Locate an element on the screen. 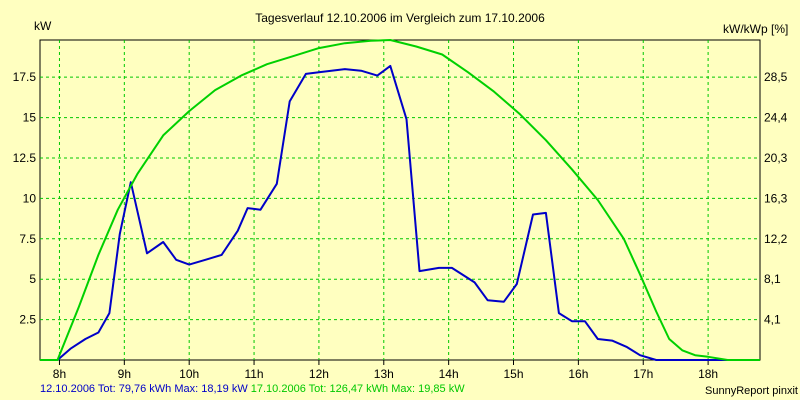 Image resolution: width=800 pixels, height=400 pixels. y-tick-label-right: 12,2 is located at coordinates (776, 239).